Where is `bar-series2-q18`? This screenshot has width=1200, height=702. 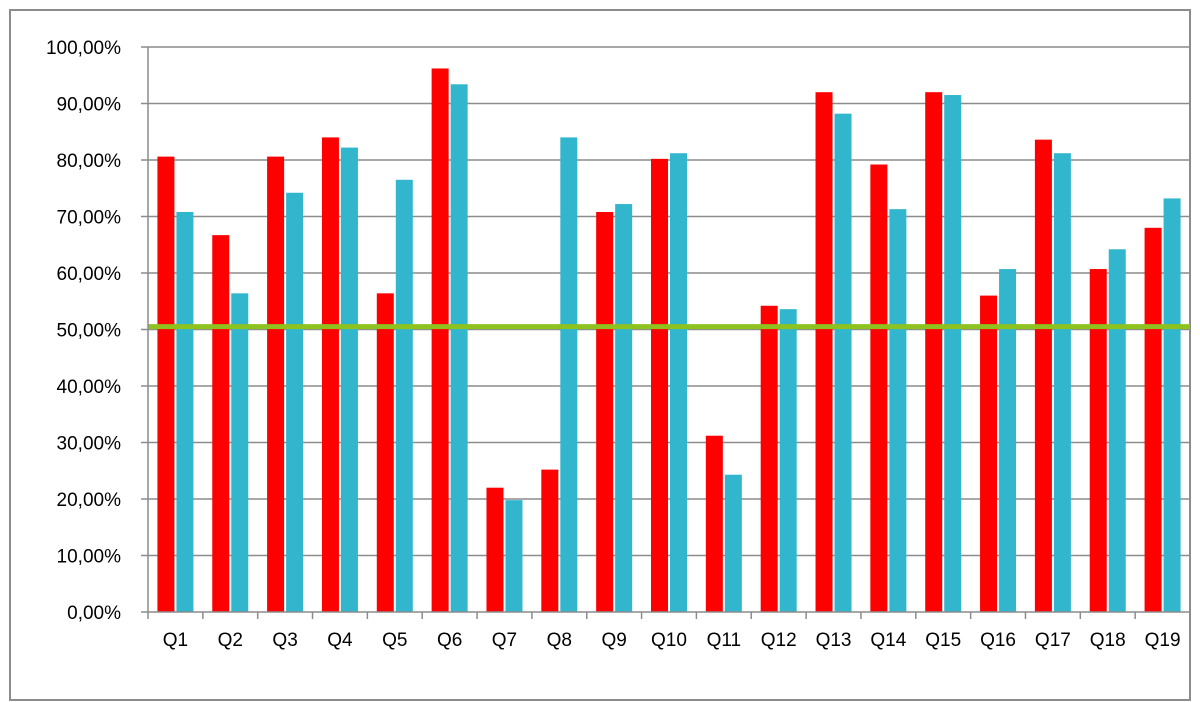
bar-series2-q18 is located at coordinates (1117, 430).